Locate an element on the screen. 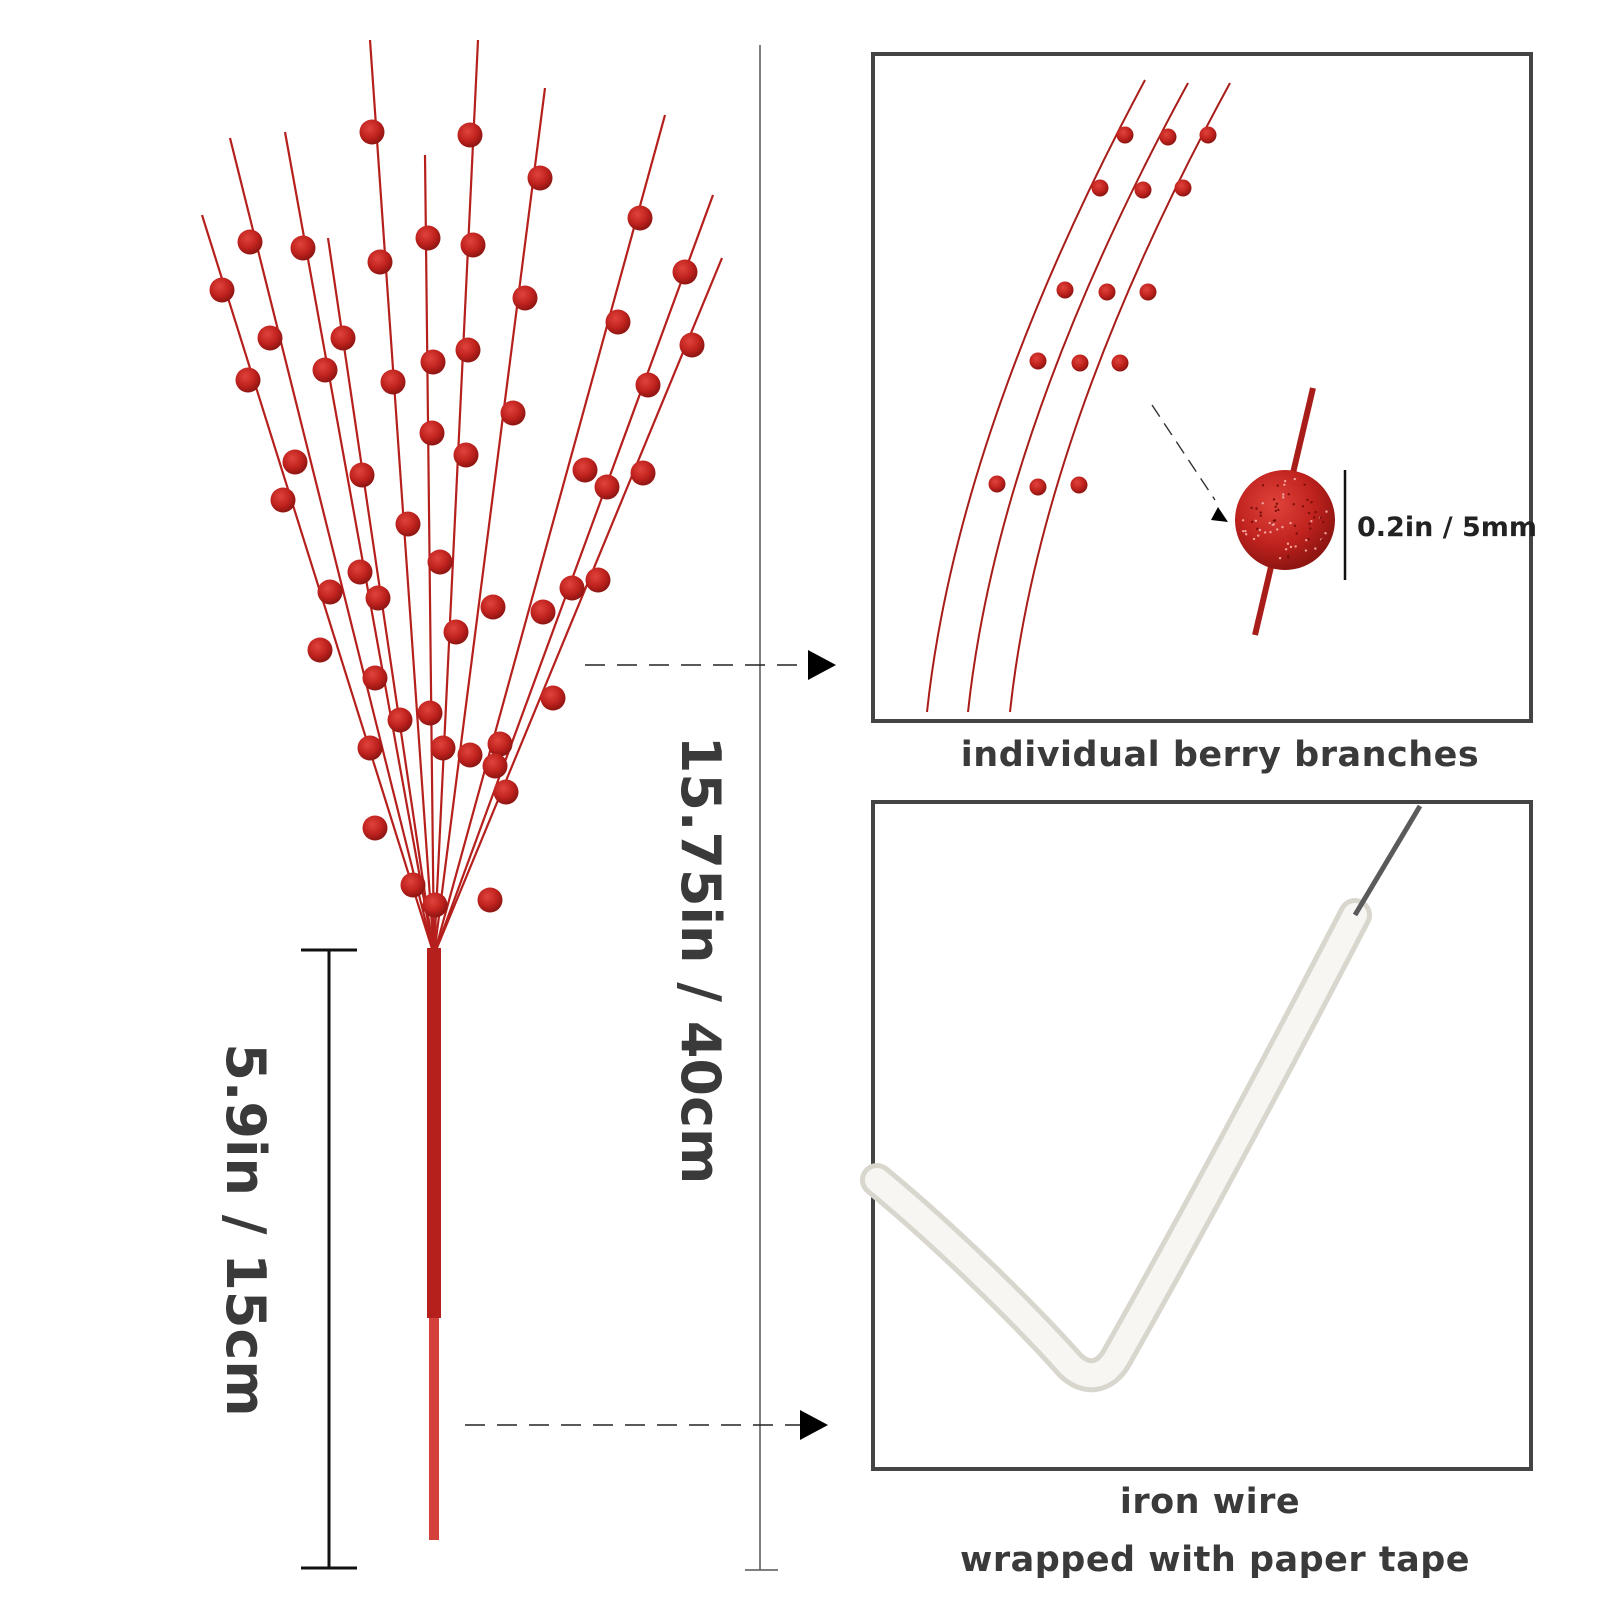 Image resolution: width=1600 pixels, height=1600 pixels. caption-paper-tape: wrapped with paper tape is located at coordinates (1215, 1560).